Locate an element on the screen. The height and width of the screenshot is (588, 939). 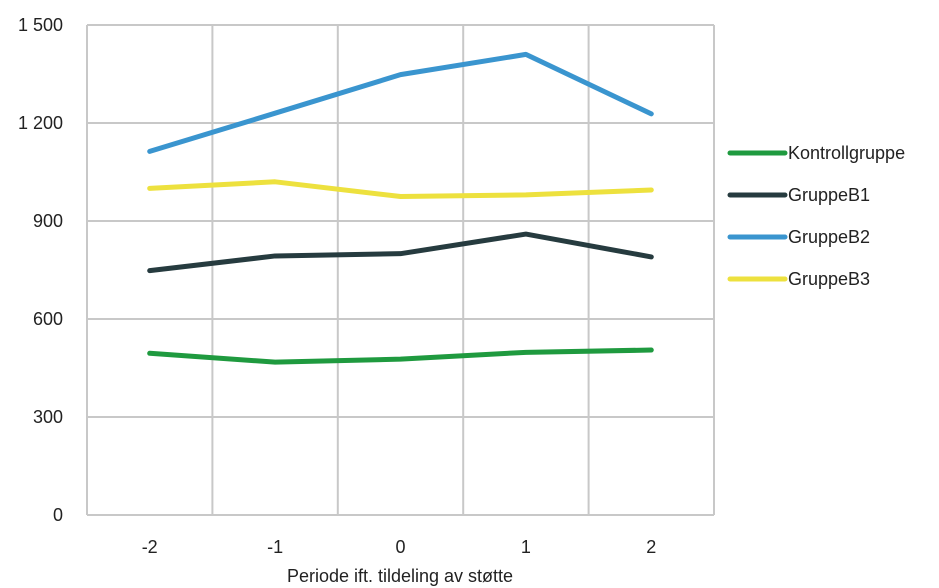
legend-label: GruppeB2 is located at coordinates (829, 237).